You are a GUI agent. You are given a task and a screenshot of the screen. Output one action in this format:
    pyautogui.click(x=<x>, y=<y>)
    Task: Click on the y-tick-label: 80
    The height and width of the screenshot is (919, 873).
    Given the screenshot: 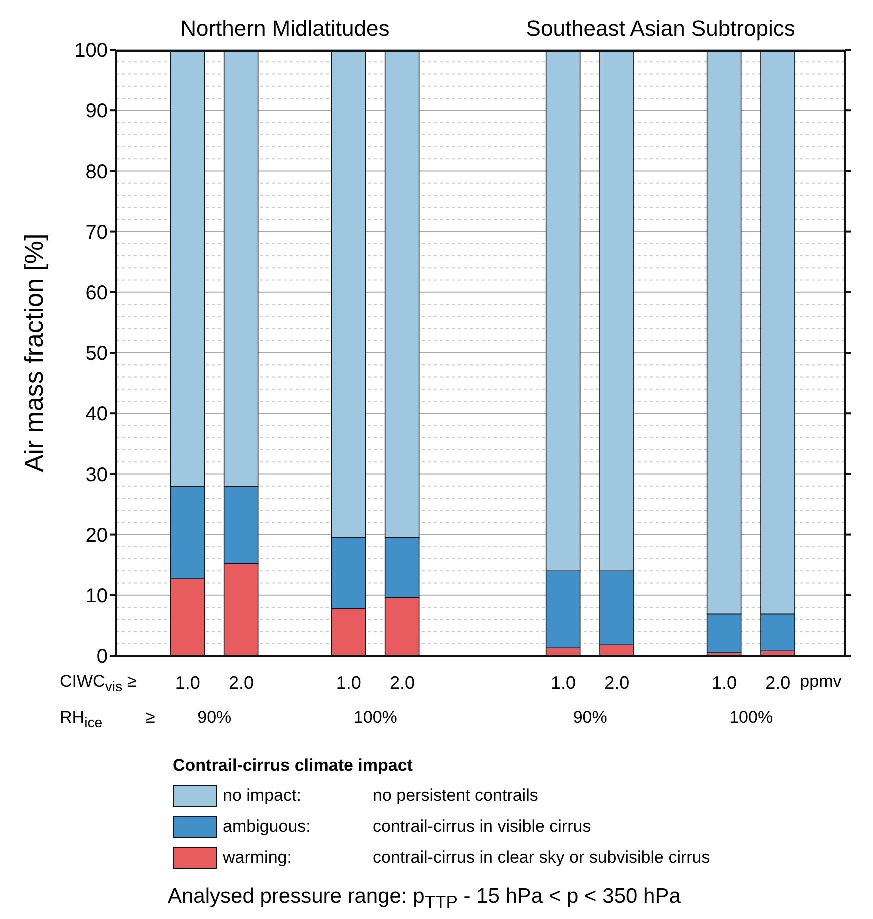 What is the action you would take?
    pyautogui.click(x=97, y=172)
    